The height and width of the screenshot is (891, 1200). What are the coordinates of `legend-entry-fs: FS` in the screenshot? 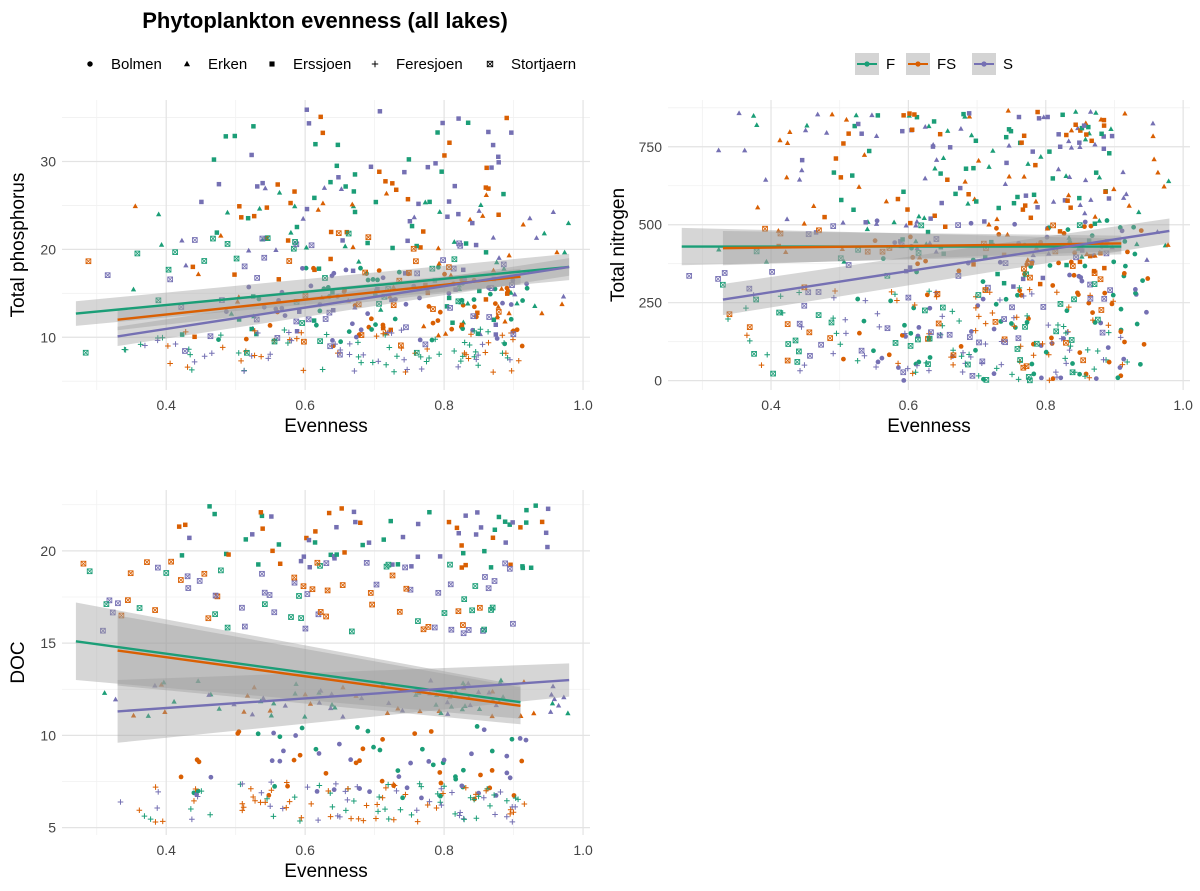 It's located at (931, 64).